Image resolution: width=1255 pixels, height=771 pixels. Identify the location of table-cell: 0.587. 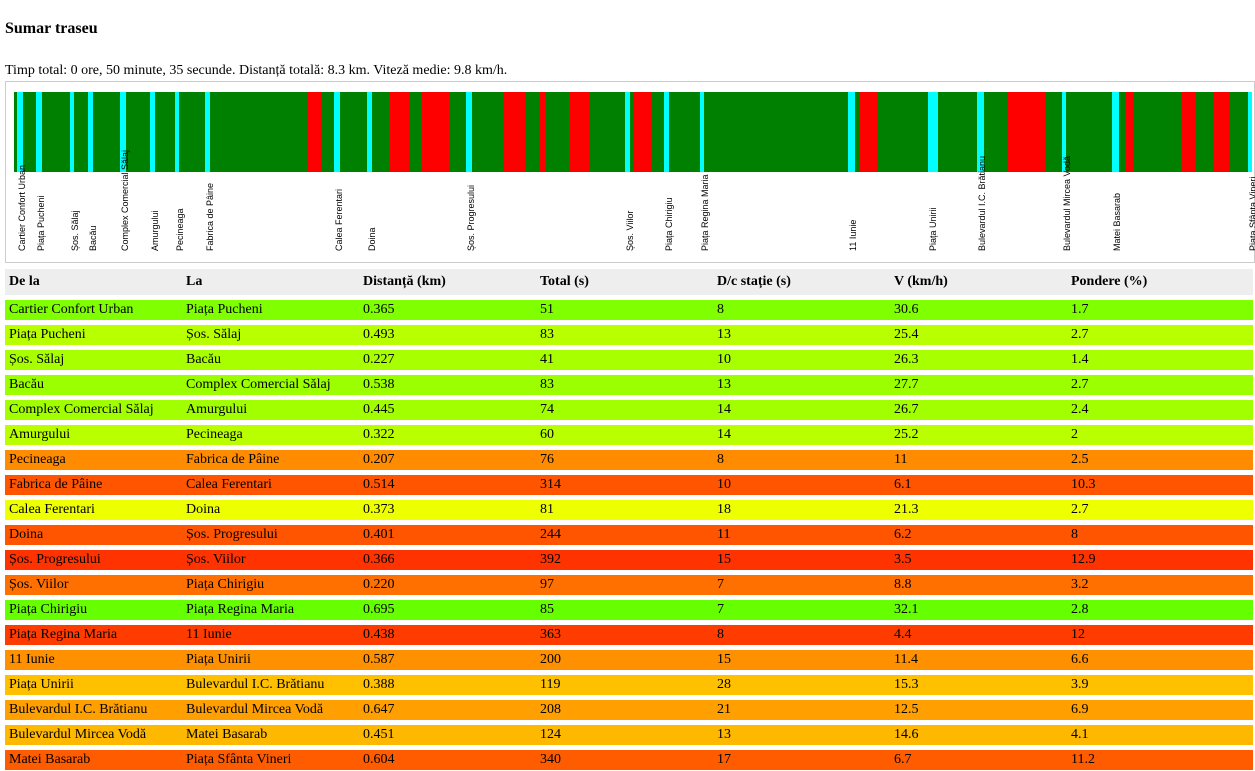
(447, 659).